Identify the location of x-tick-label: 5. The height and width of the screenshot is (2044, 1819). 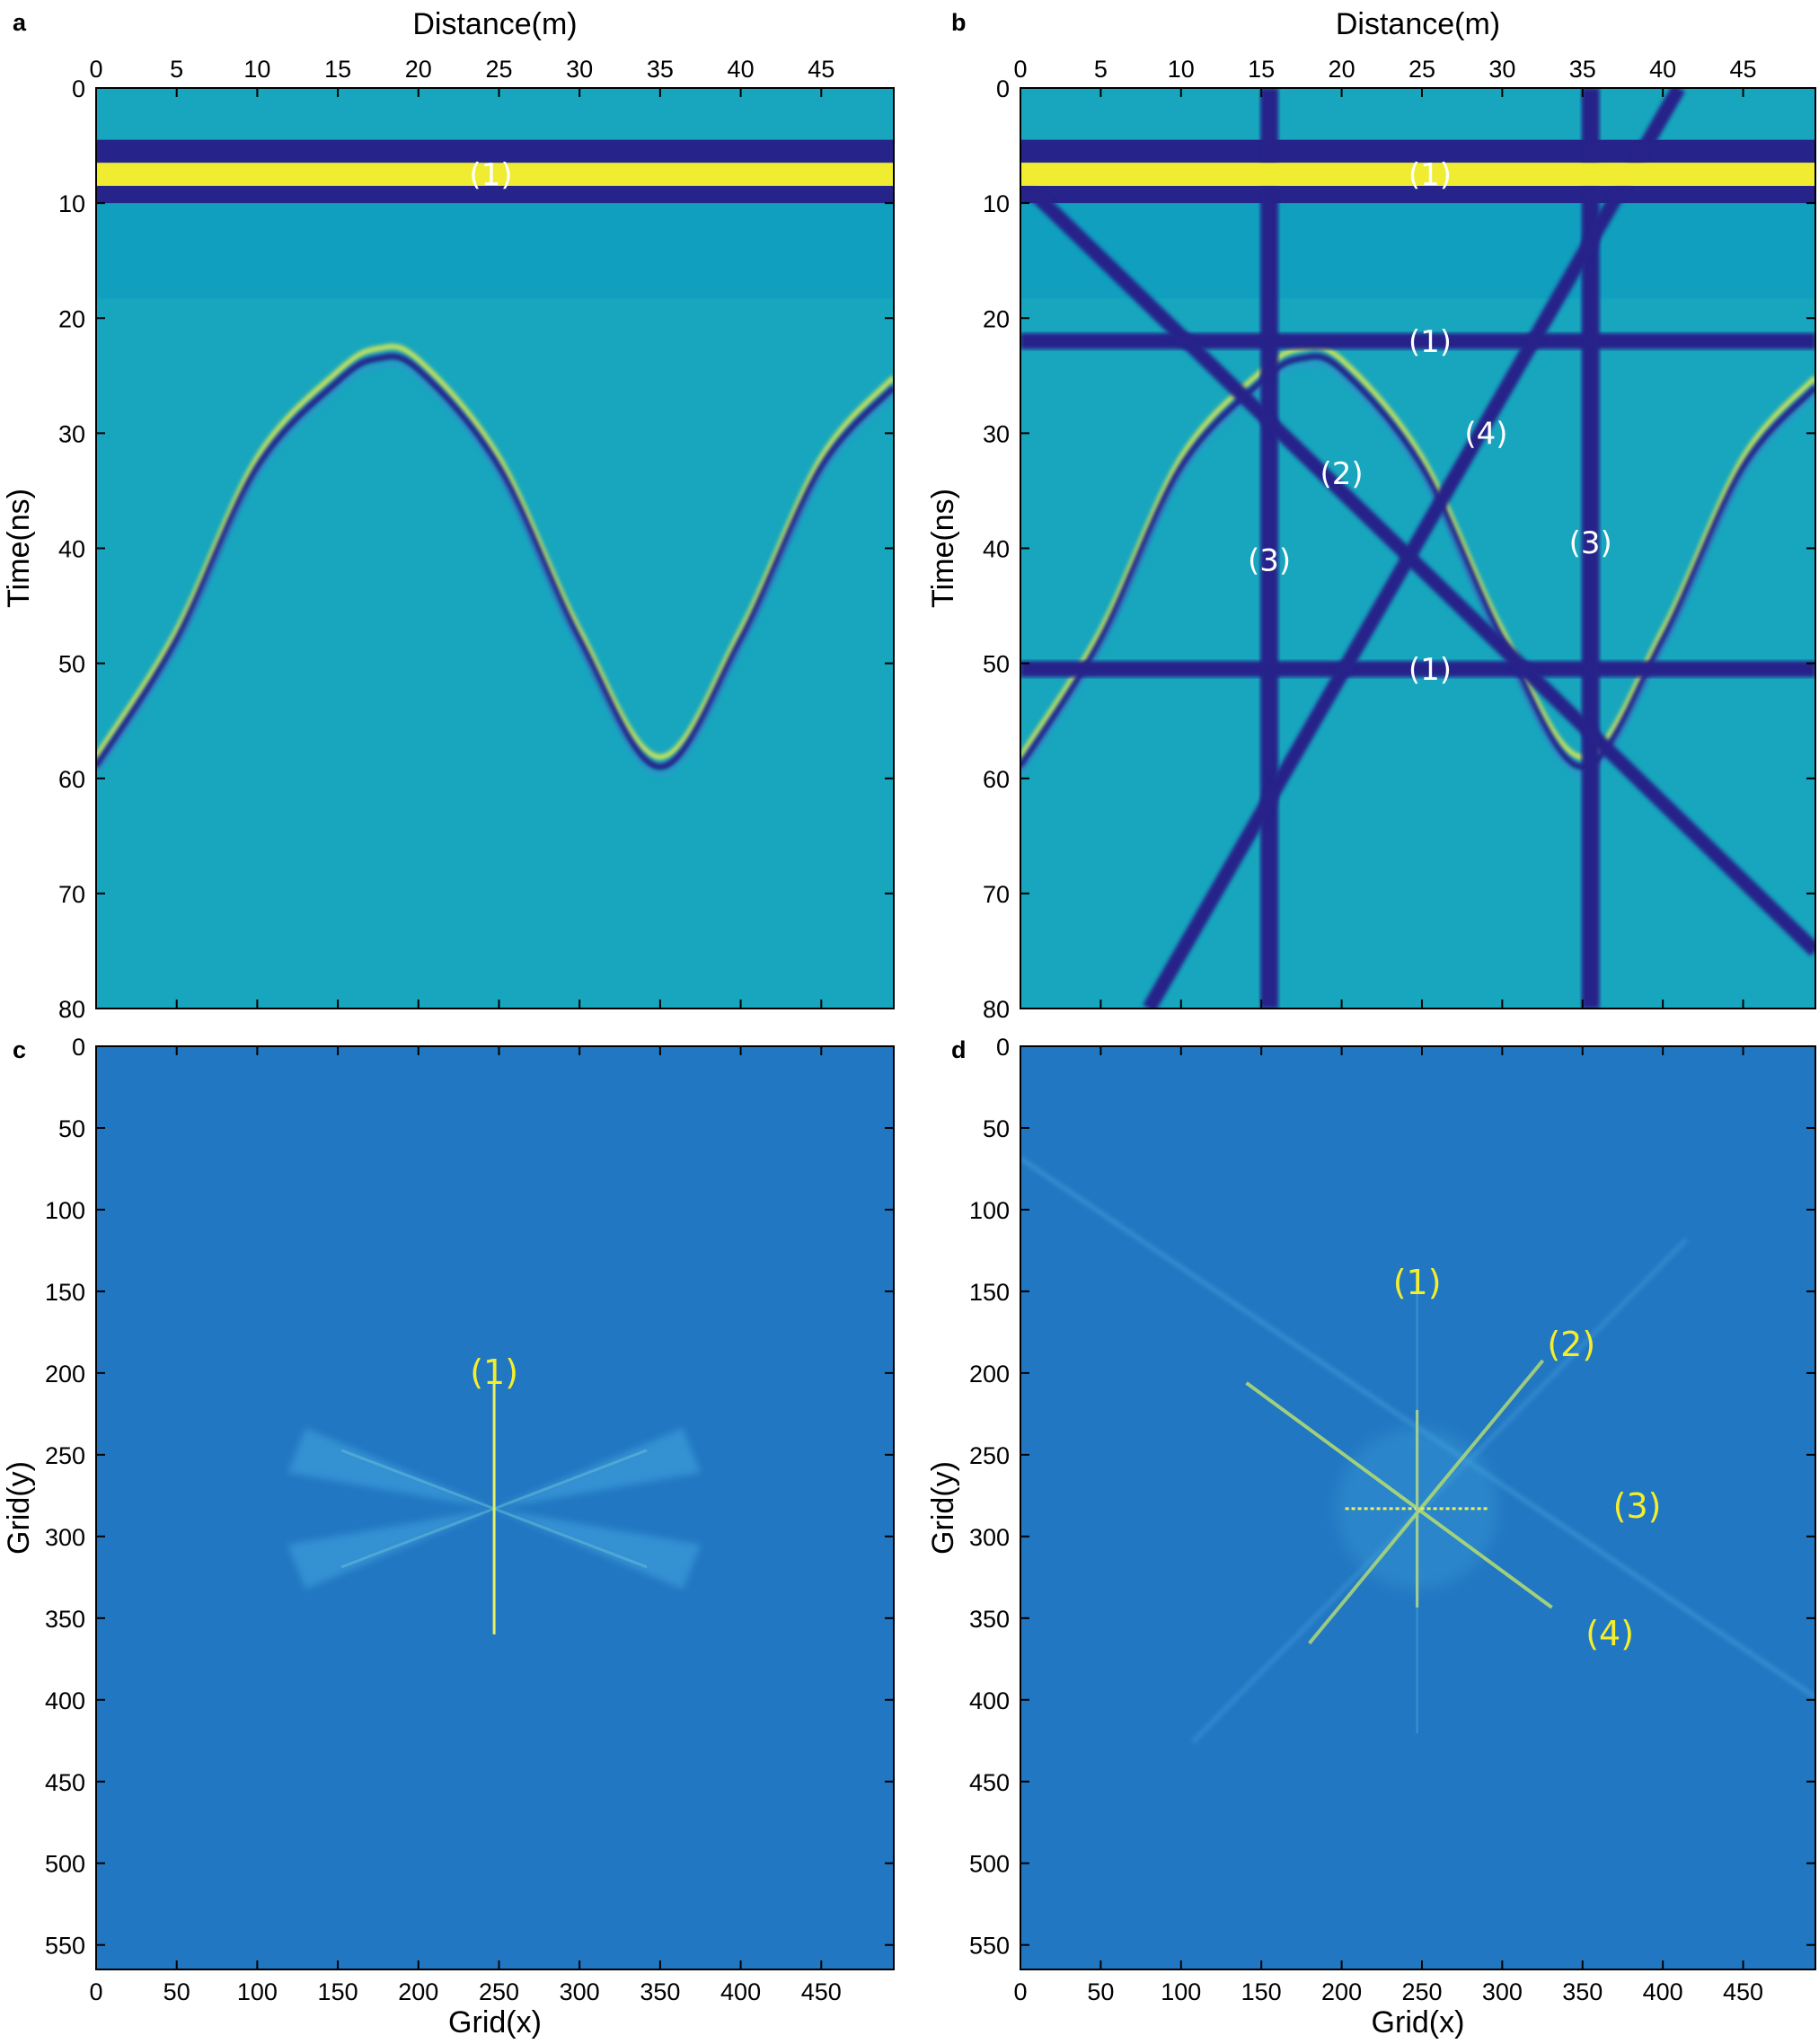
(1101, 69).